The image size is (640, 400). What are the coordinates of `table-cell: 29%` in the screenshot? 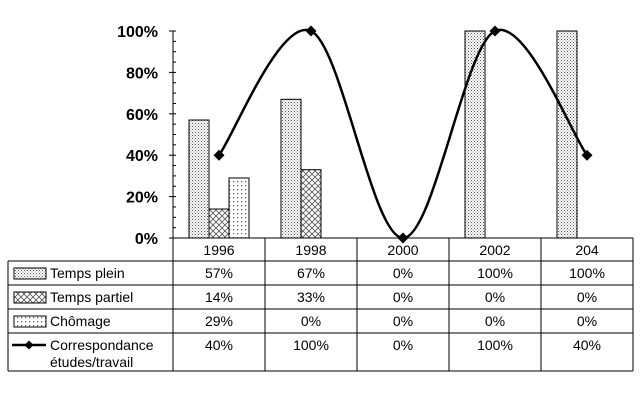 It's located at (219, 321).